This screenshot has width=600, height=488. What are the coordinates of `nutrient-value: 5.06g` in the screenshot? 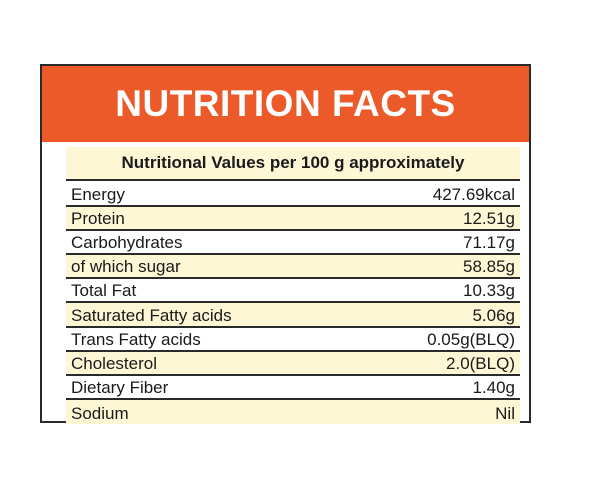 It's located at (493, 315).